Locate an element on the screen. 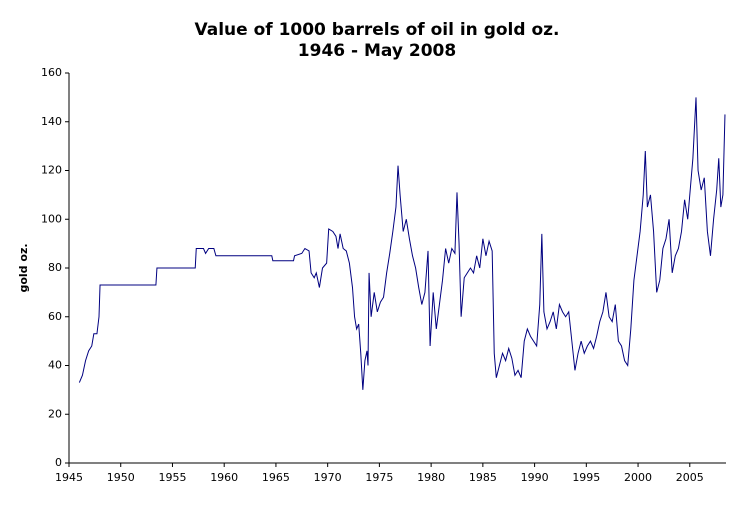 The width and height of the screenshot is (755, 505). chart-title: Value of 1000 barrels of oil in gold oz. is located at coordinates (377, 30).